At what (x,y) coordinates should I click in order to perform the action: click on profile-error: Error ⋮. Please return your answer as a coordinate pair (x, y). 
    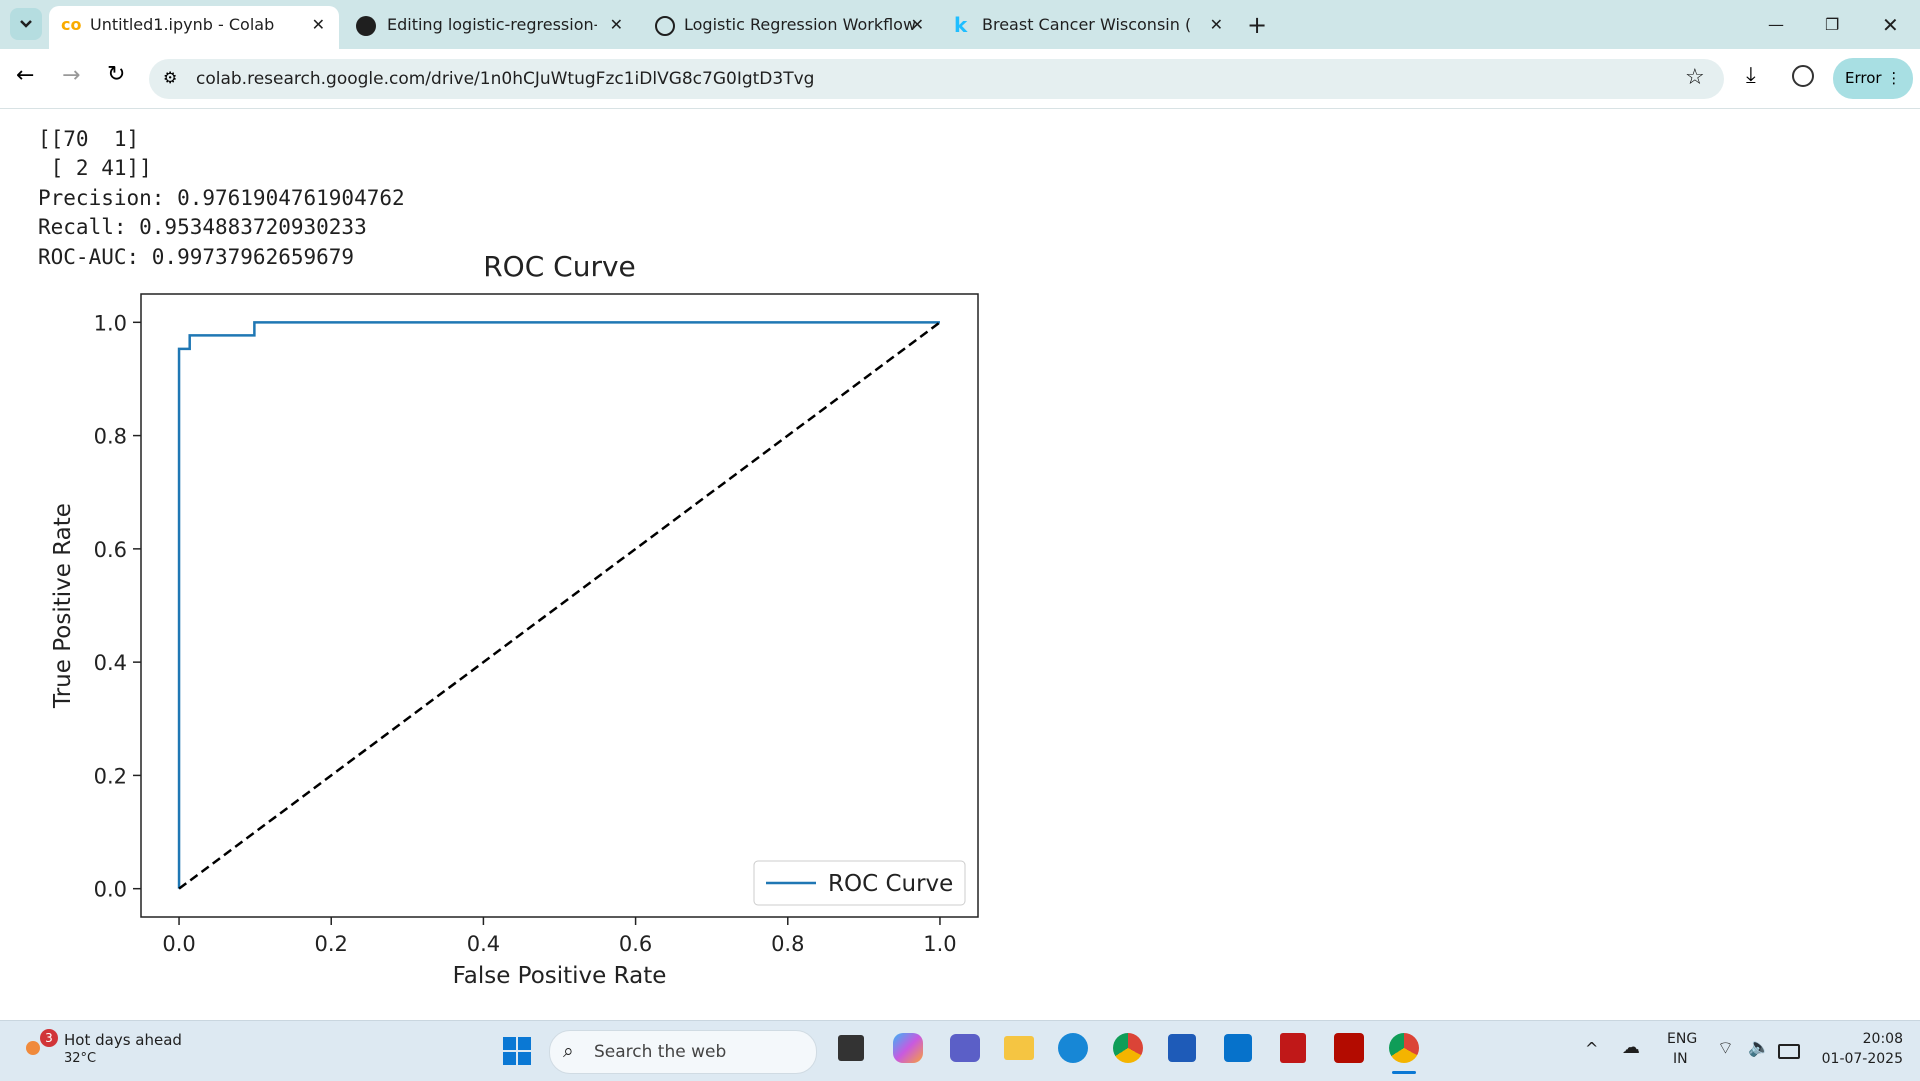
    Looking at the image, I should click on (1873, 78).